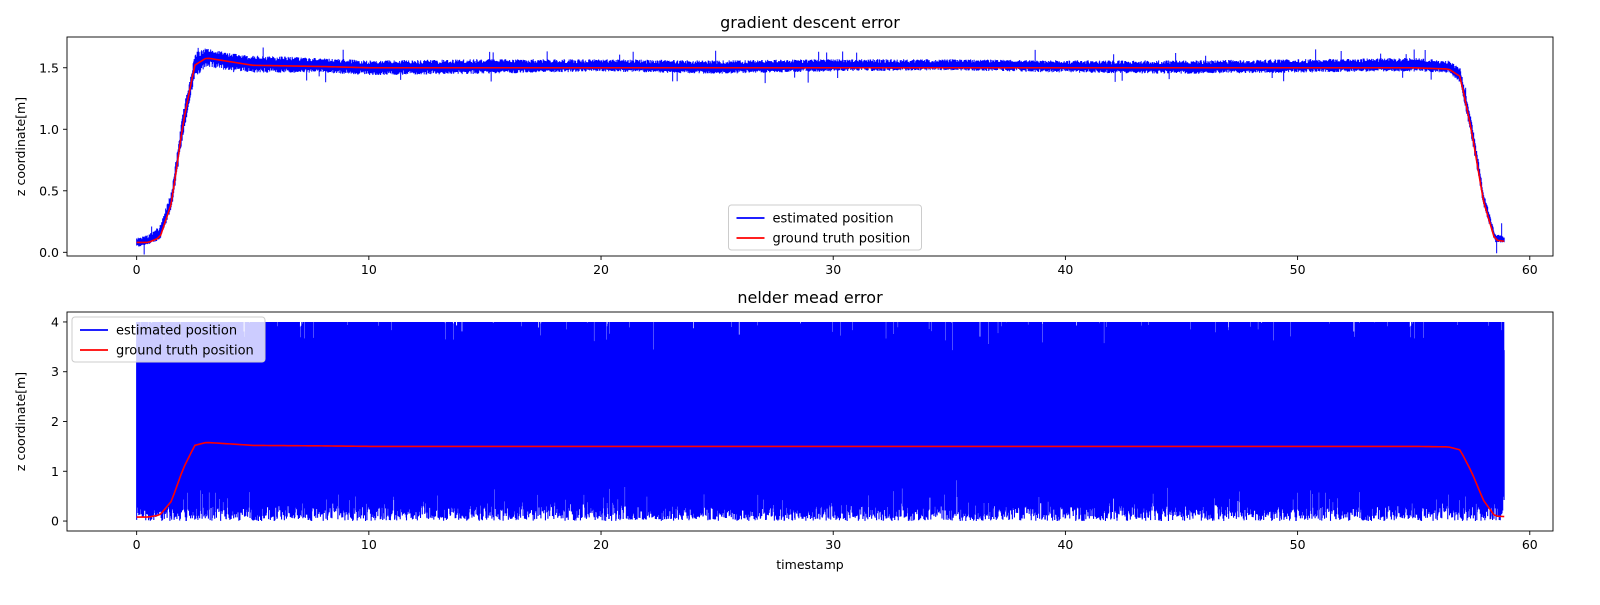 The width and height of the screenshot is (1600, 605). I want to click on chart-title: gradient descent error, so click(810, 22).